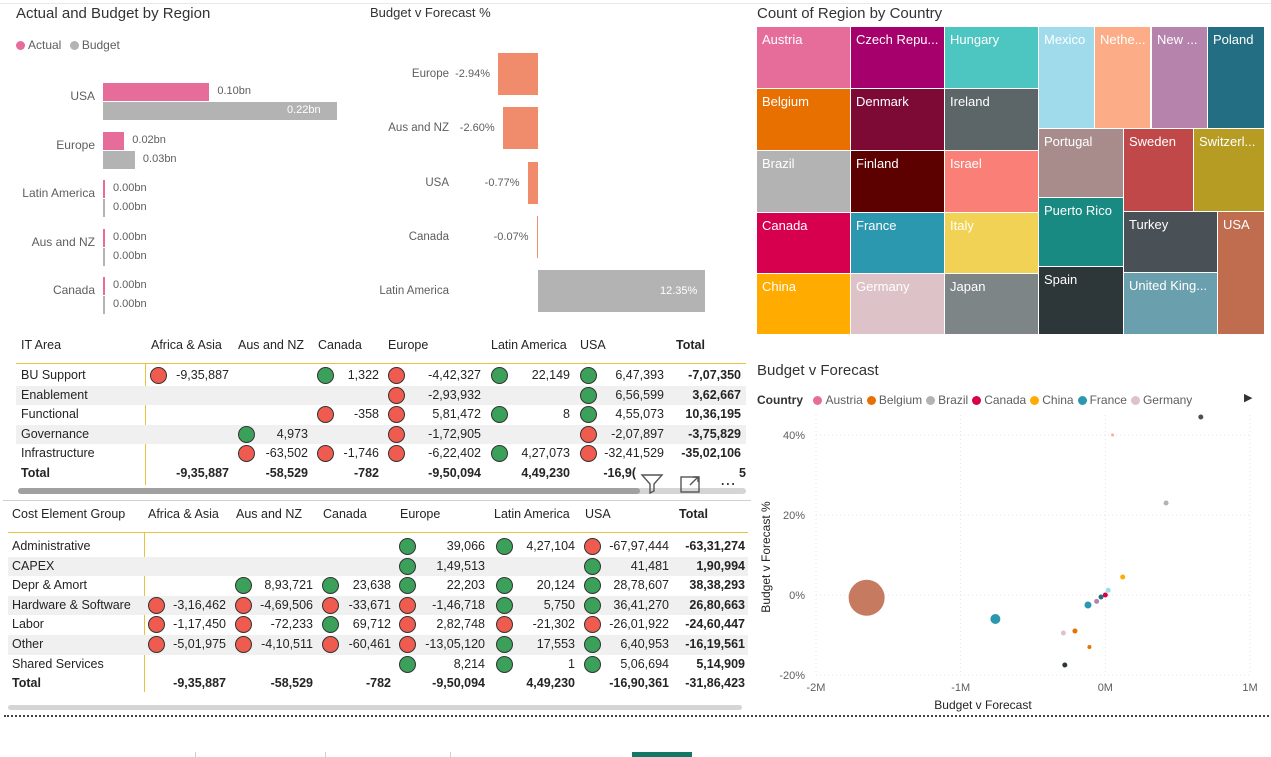 The image size is (1271, 757). I want to click on treemap-tile: Italy, so click(991, 243).